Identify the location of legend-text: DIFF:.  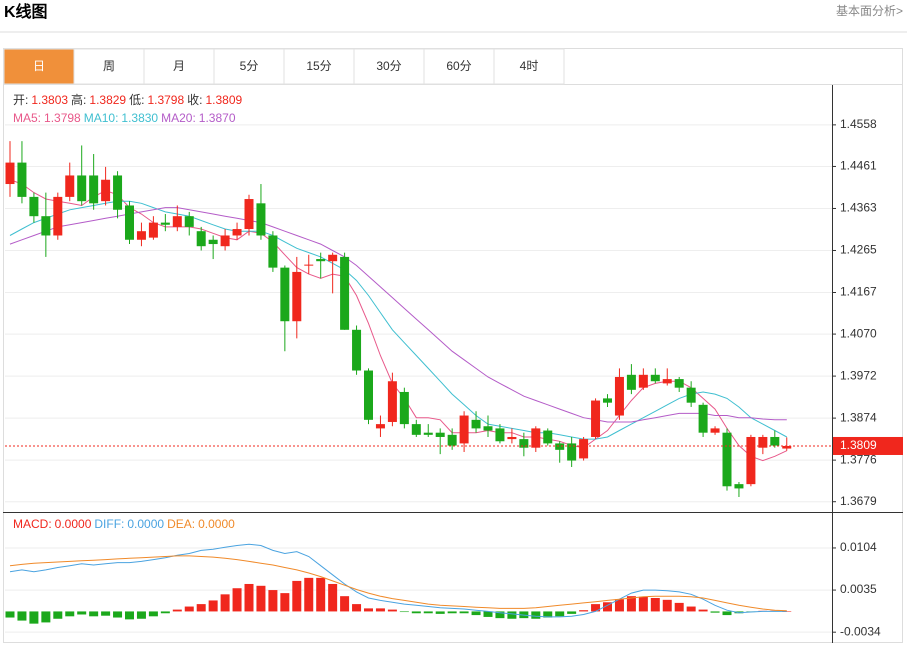
(109, 524).